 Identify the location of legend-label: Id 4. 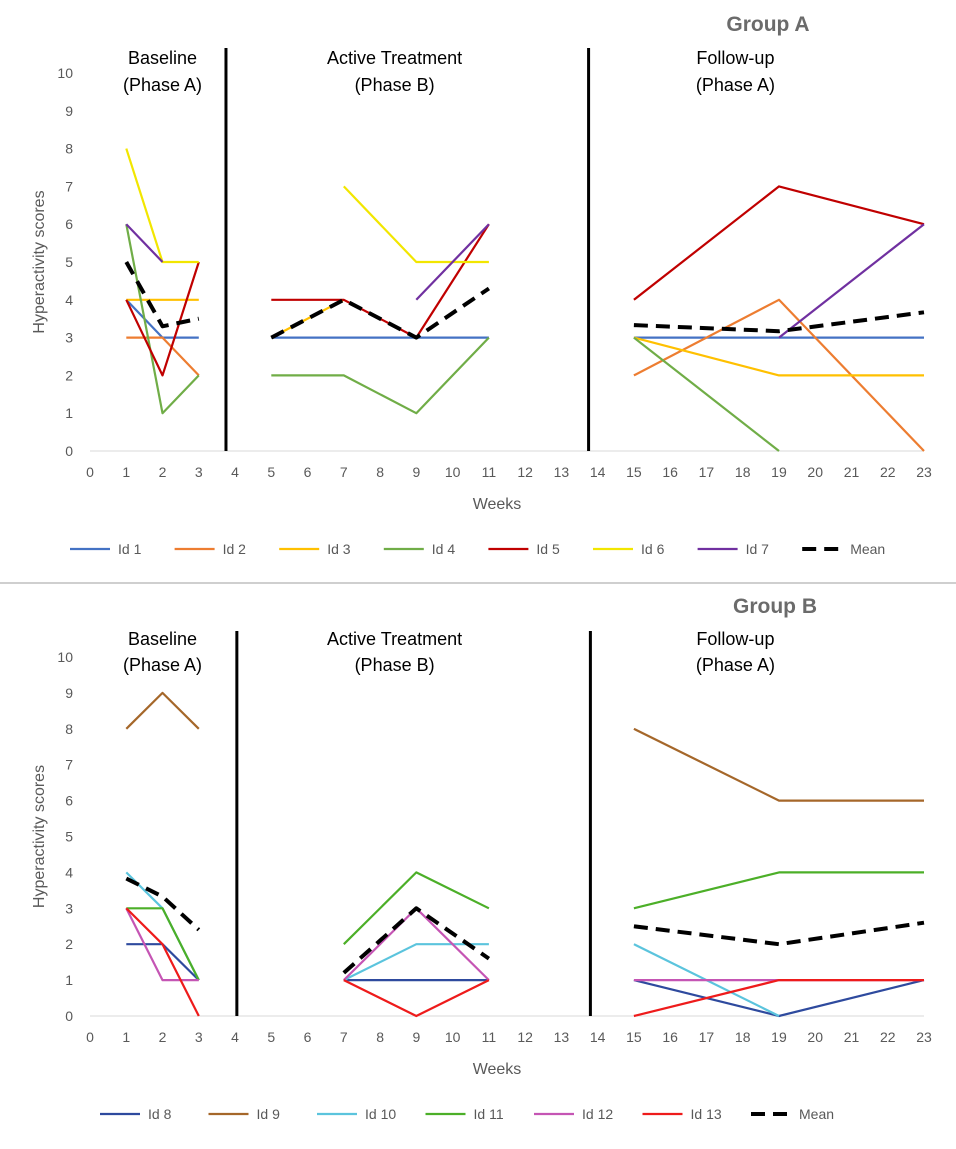
(444, 549).